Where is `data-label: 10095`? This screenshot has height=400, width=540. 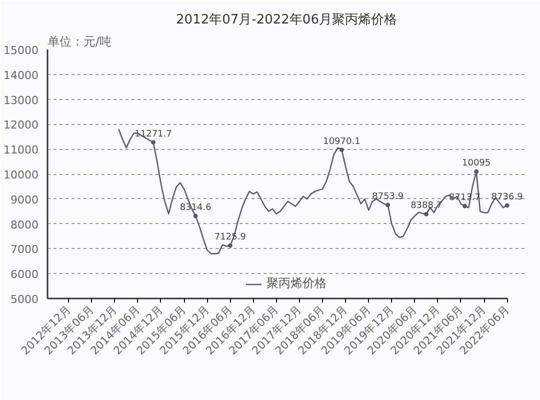
data-label: 10095 is located at coordinates (476, 163).